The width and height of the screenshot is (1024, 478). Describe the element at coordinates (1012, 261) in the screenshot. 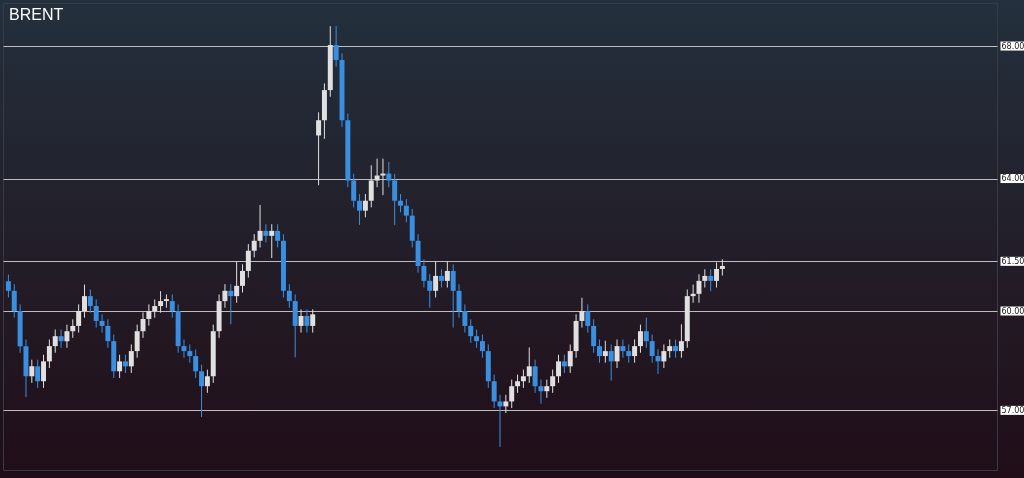

I see `y-tick-label: 61.50` at that location.